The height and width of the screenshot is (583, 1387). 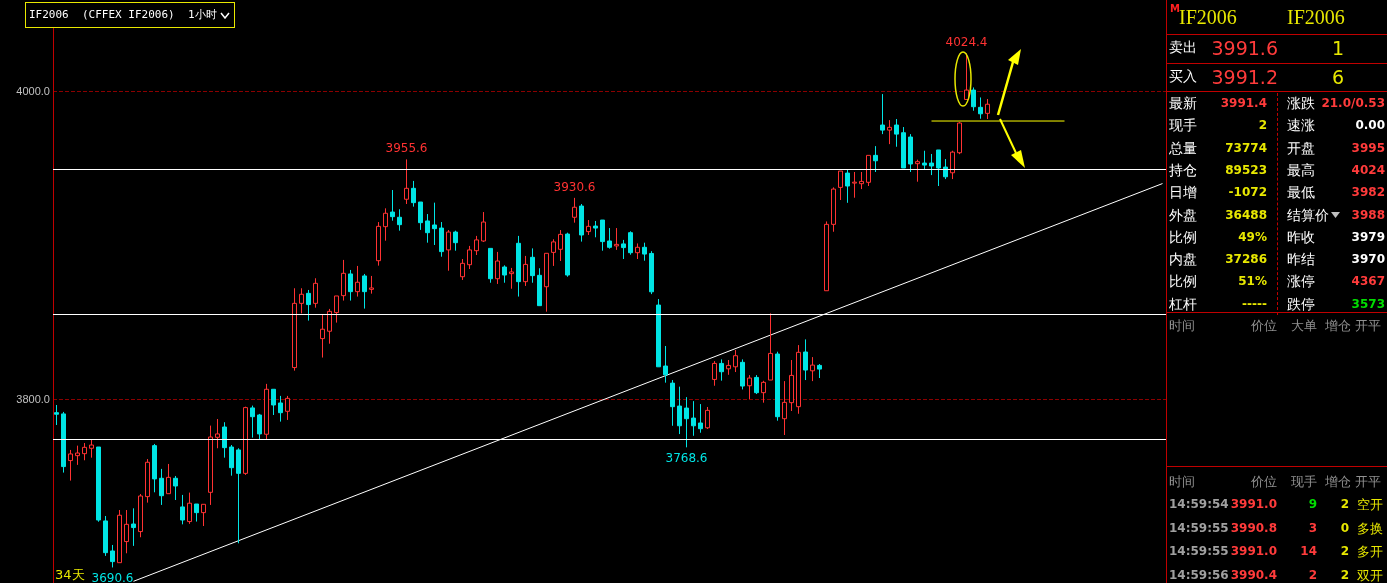 What do you see at coordinates (1301, 304) in the screenshot?
I see `text: 跌停` at bounding box center [1301, 304].